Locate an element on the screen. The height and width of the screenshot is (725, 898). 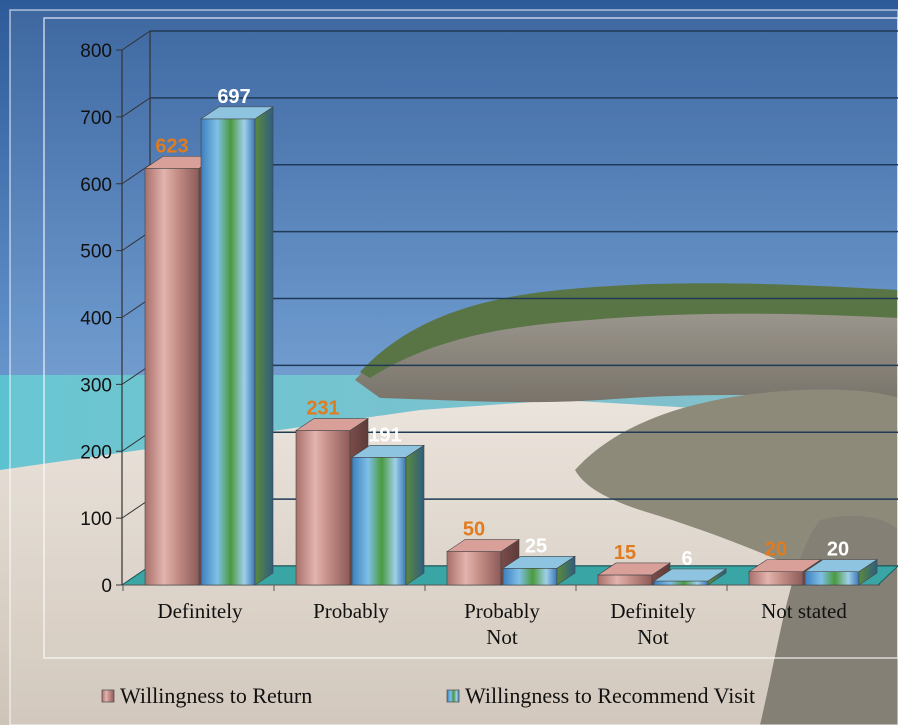
category-label: Not stated is located at coordinates (804, 611).